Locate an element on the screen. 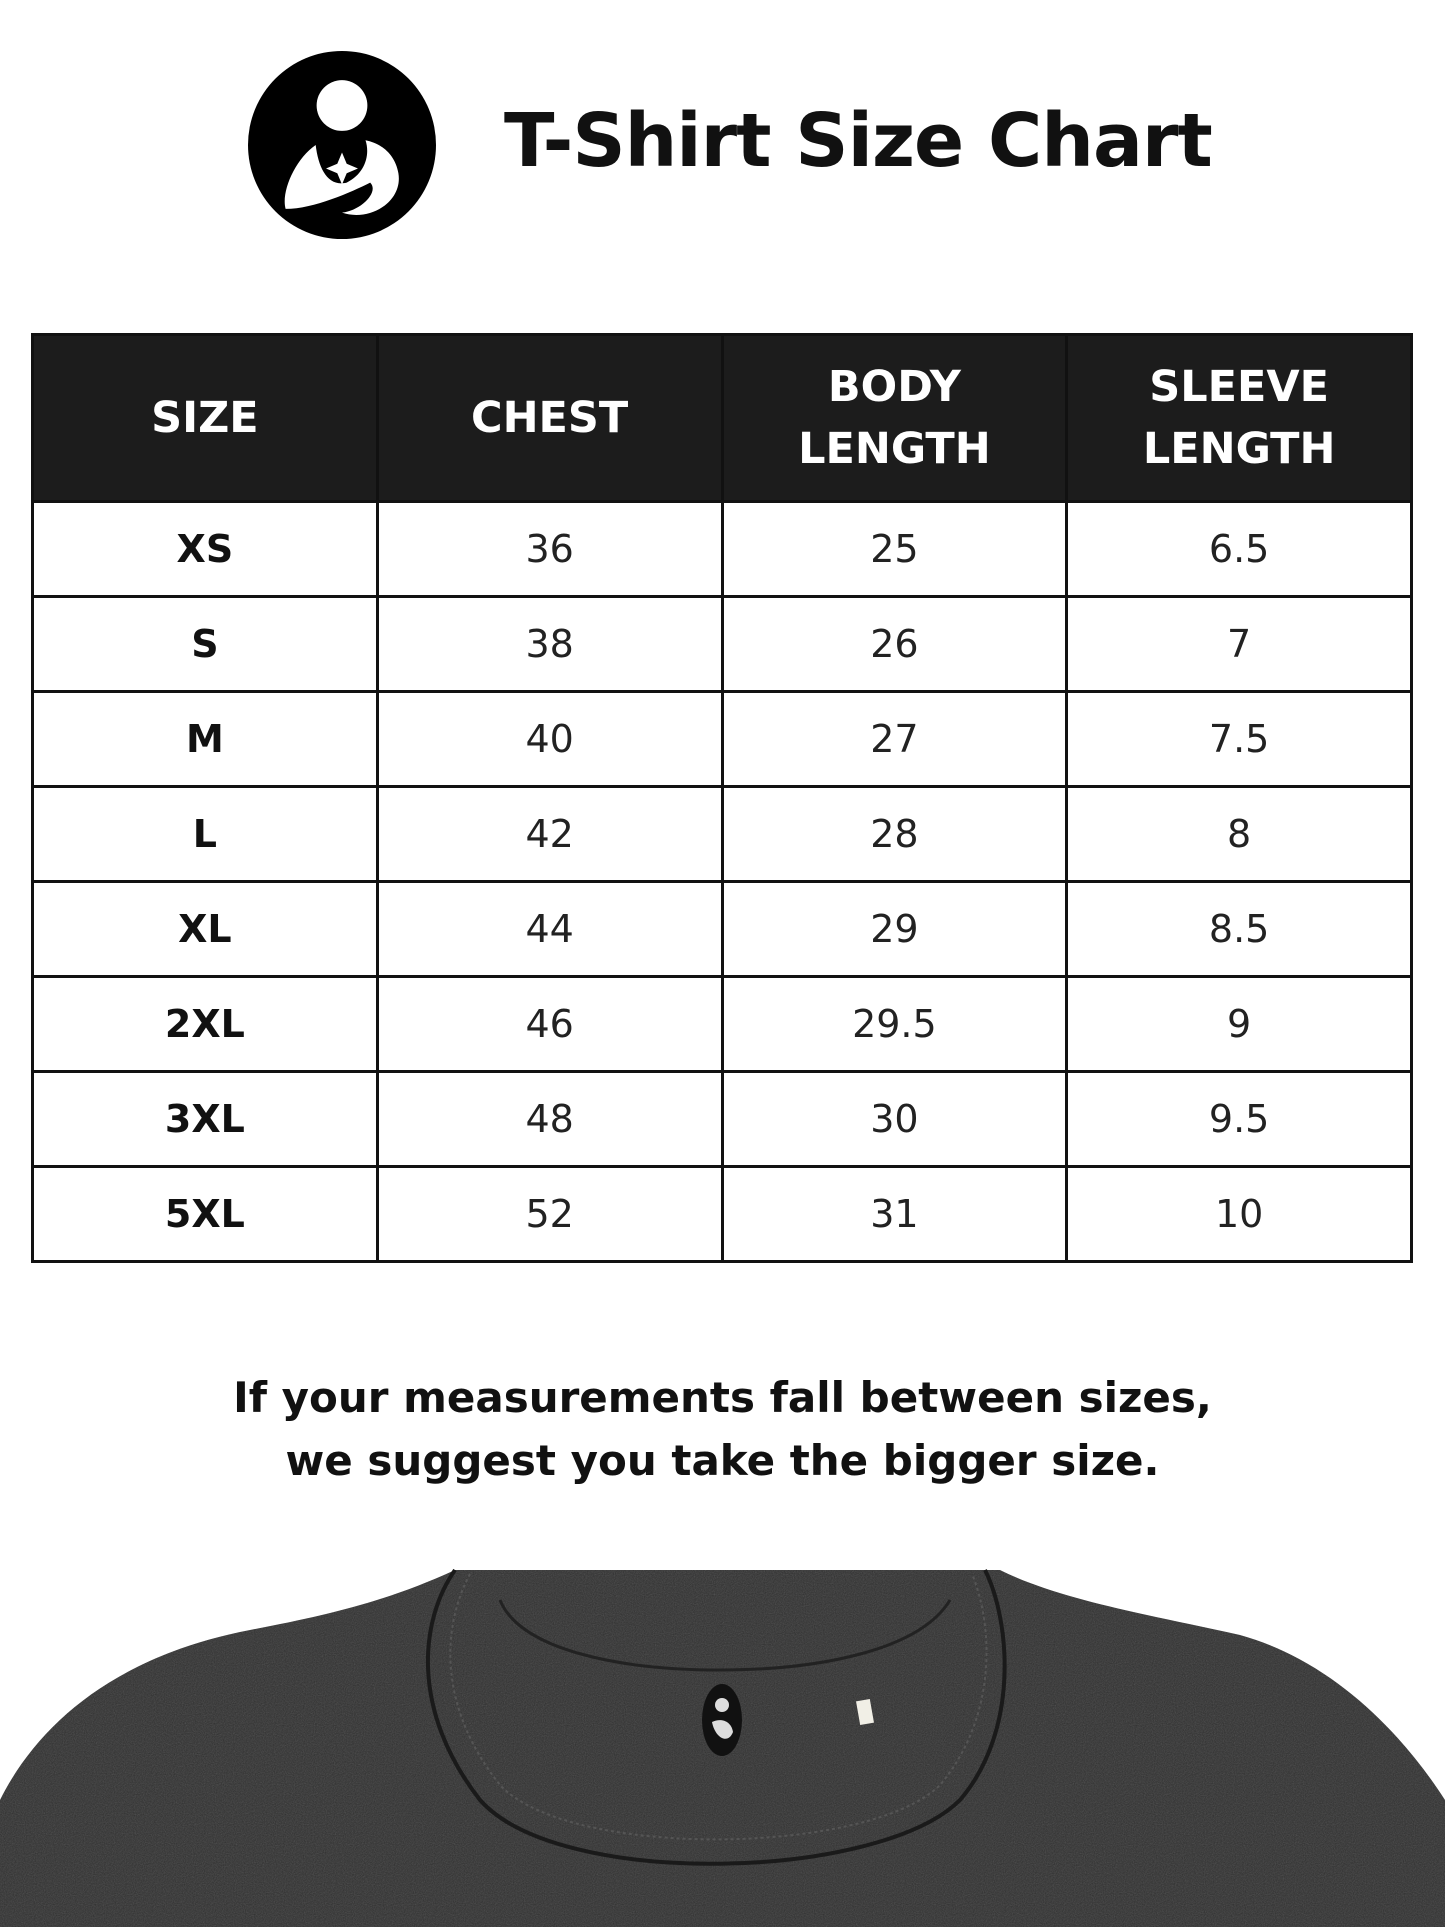 This screenshot has width=1445, height=1927. column-header-body-length: BODY LENGTH is located at coordinates (894, 418).